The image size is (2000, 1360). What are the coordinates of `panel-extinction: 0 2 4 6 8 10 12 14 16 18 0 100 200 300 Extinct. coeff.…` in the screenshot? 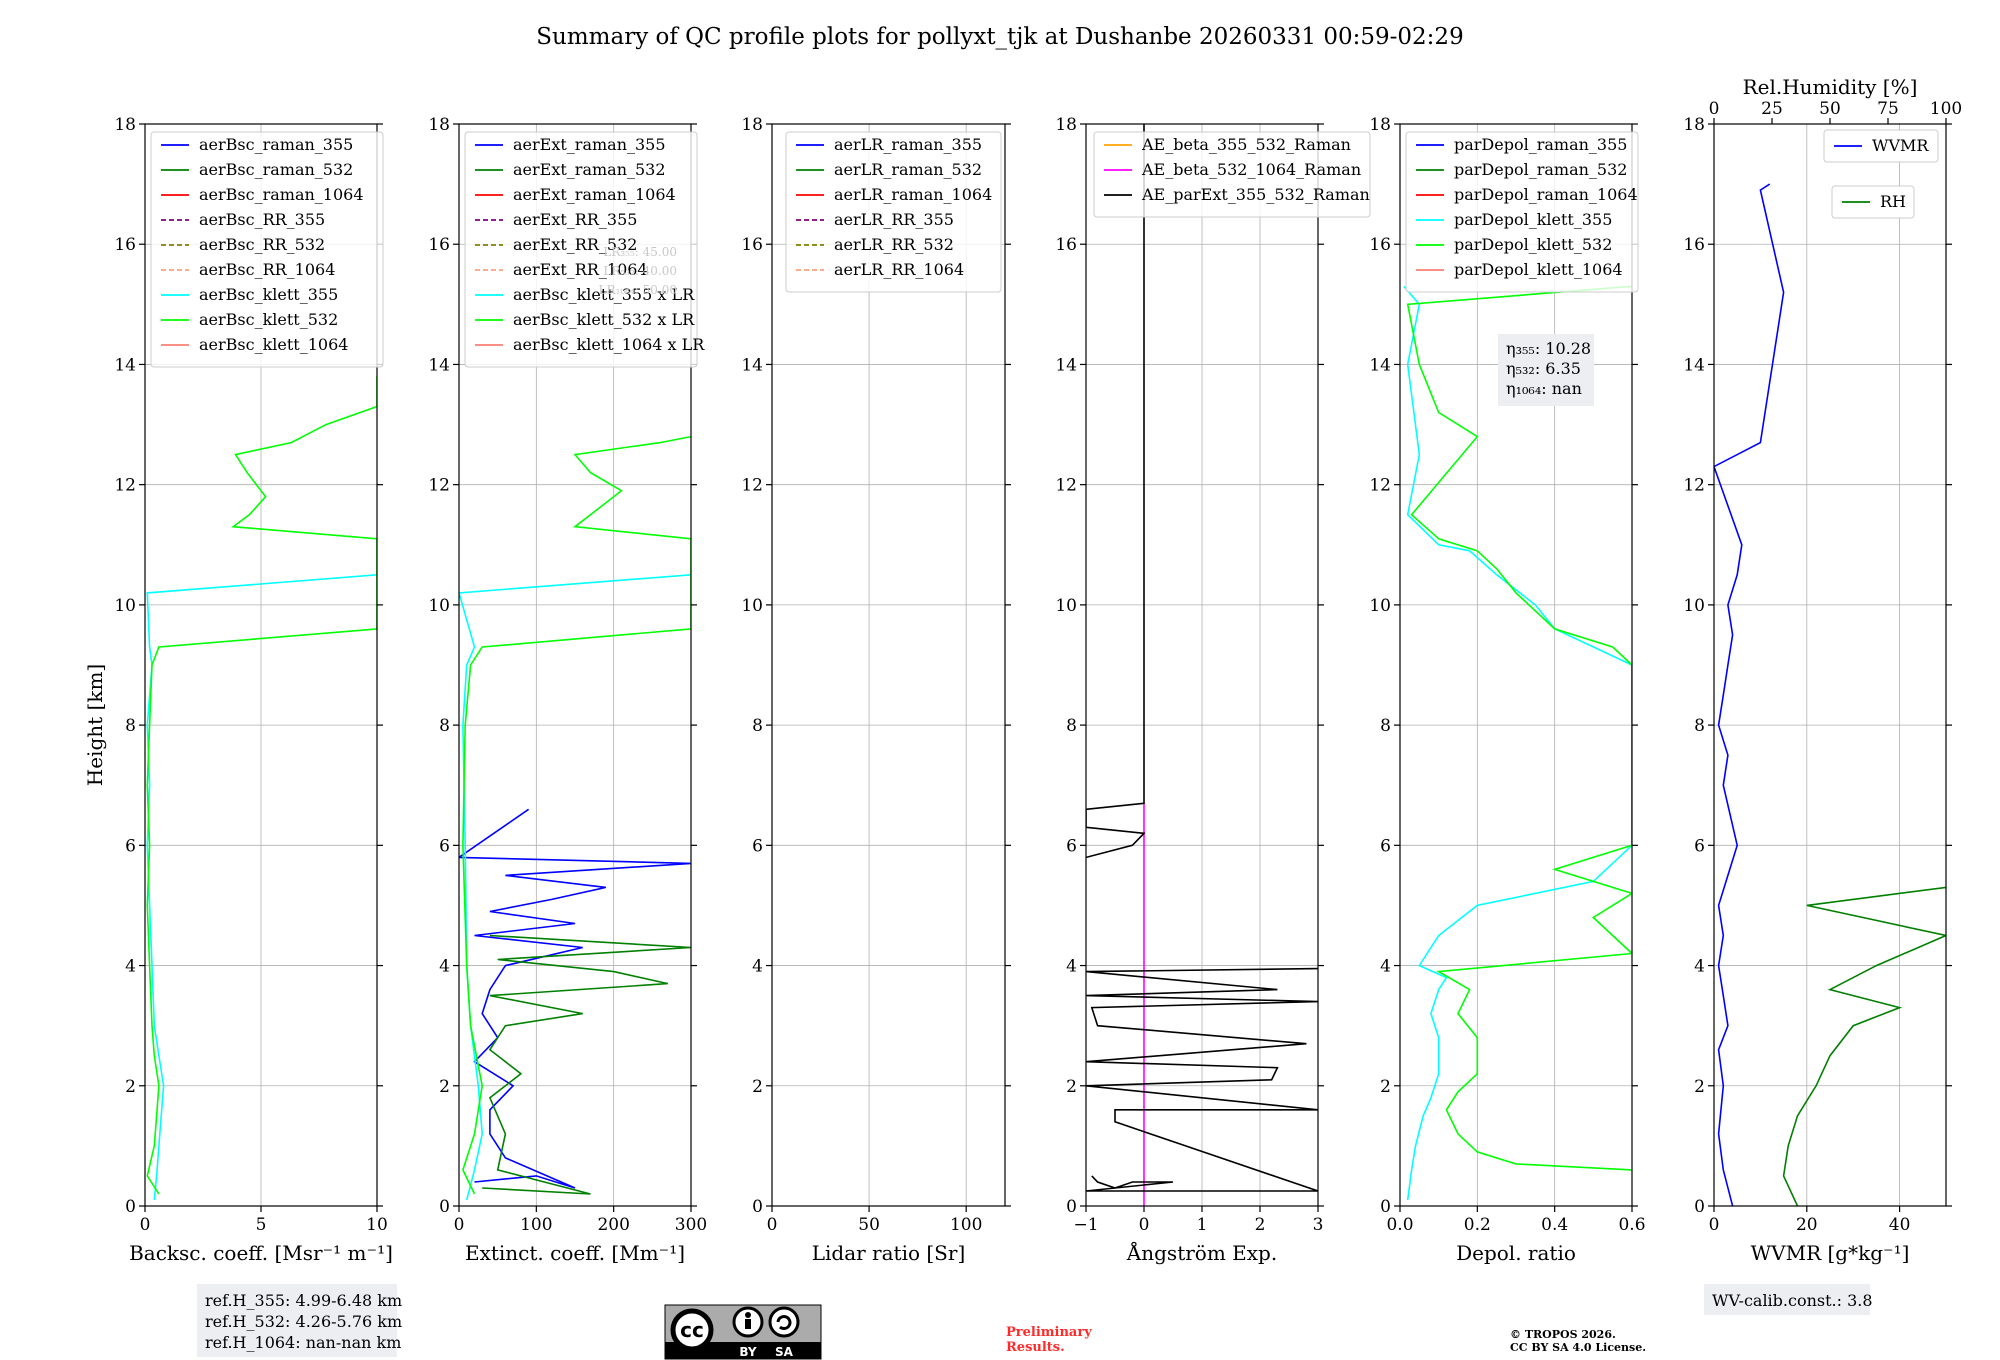 It's located at (567, 690).